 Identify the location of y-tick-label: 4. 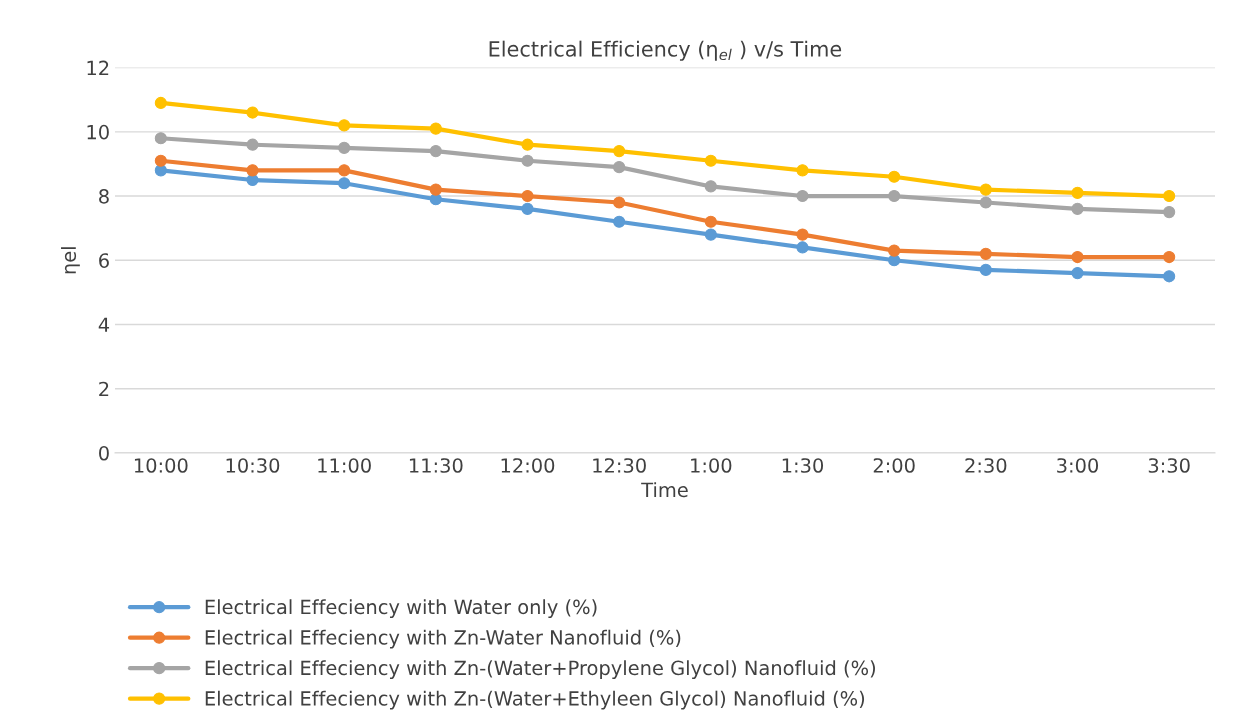
(104, 324).